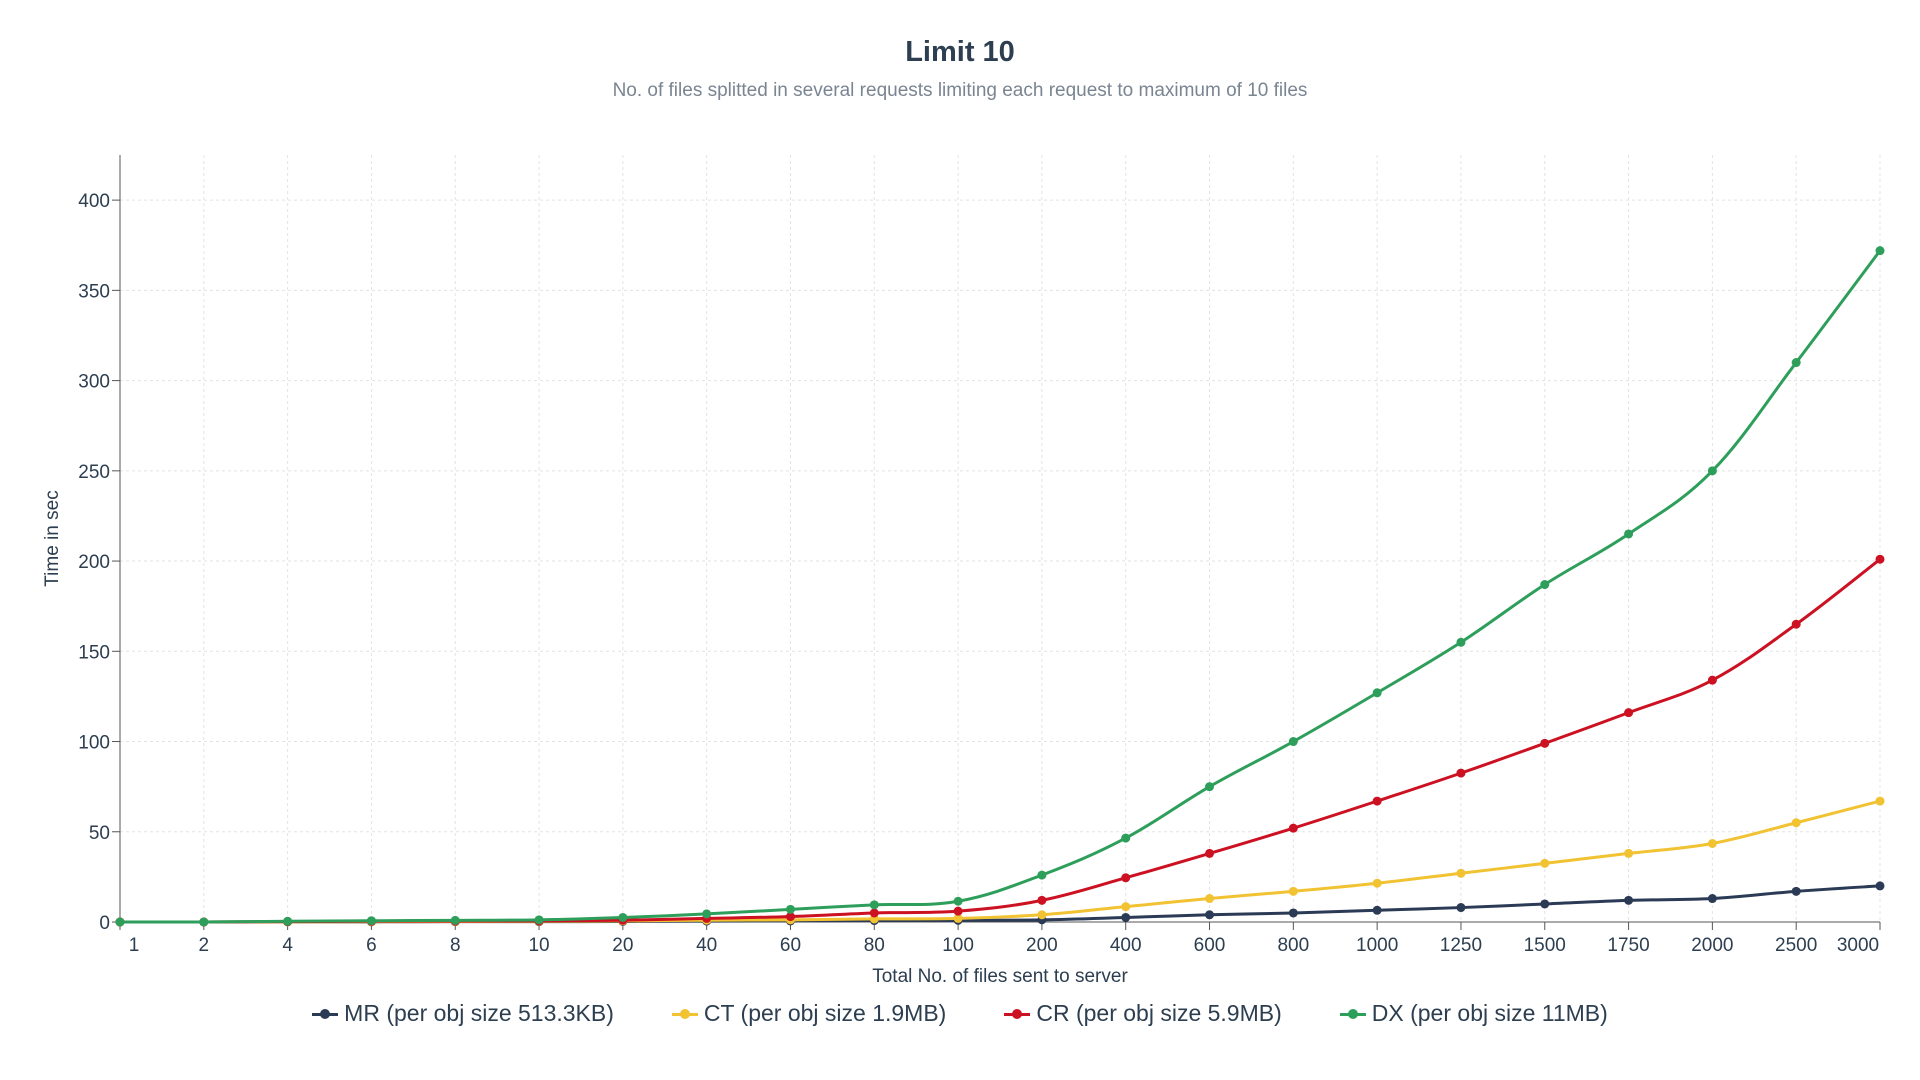 This screenshot has width=1920, height=1080. Describe the element at coordinates (52, 538) in the screenshot. I see `y-axis-title: Time in sec` at that location.